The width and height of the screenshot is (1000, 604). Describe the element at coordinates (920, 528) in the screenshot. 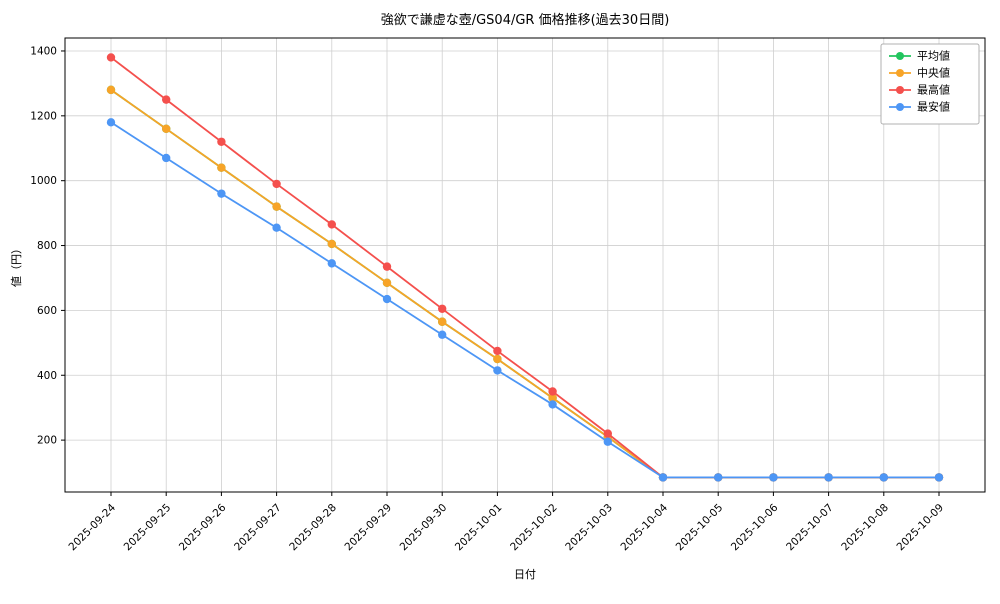

I see `x-tick-label: 2025-10-09` at that location.